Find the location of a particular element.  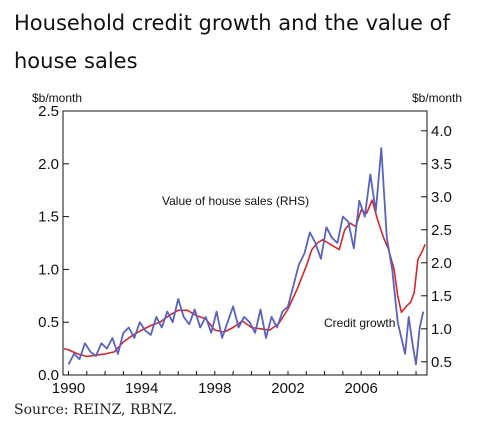

x-tick-label: 2006 is located at coordinates (360, 388).